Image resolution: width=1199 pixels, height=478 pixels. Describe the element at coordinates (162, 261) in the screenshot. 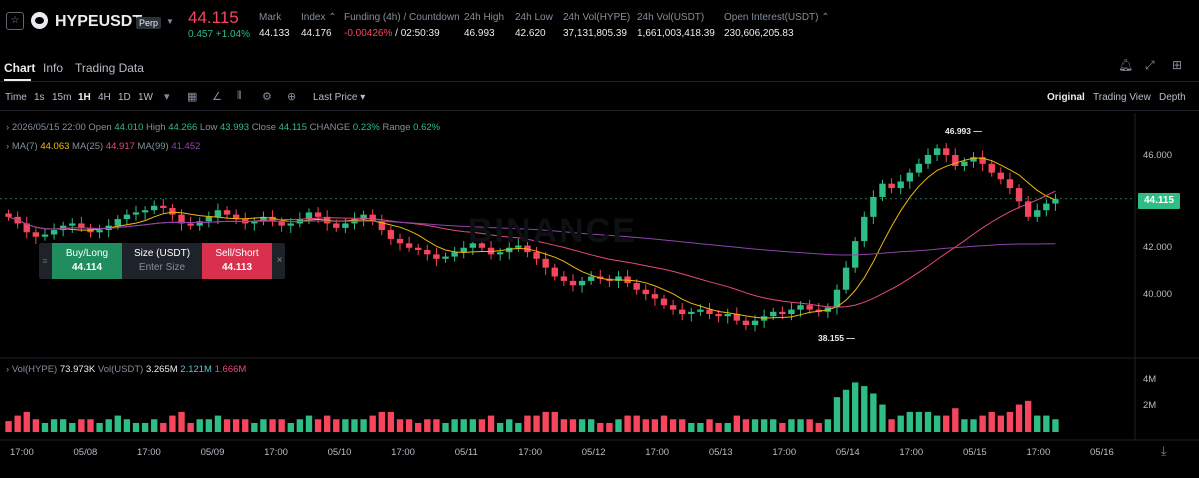

I see `size-input: Size (USDT) Enter Size` at that location.